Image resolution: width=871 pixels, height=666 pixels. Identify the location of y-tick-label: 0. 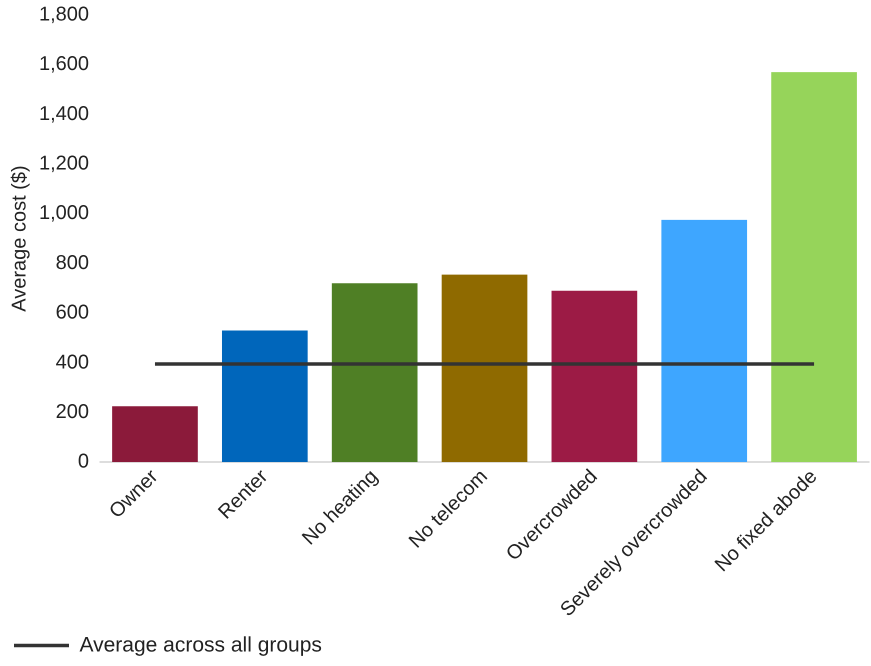
(84, 461).